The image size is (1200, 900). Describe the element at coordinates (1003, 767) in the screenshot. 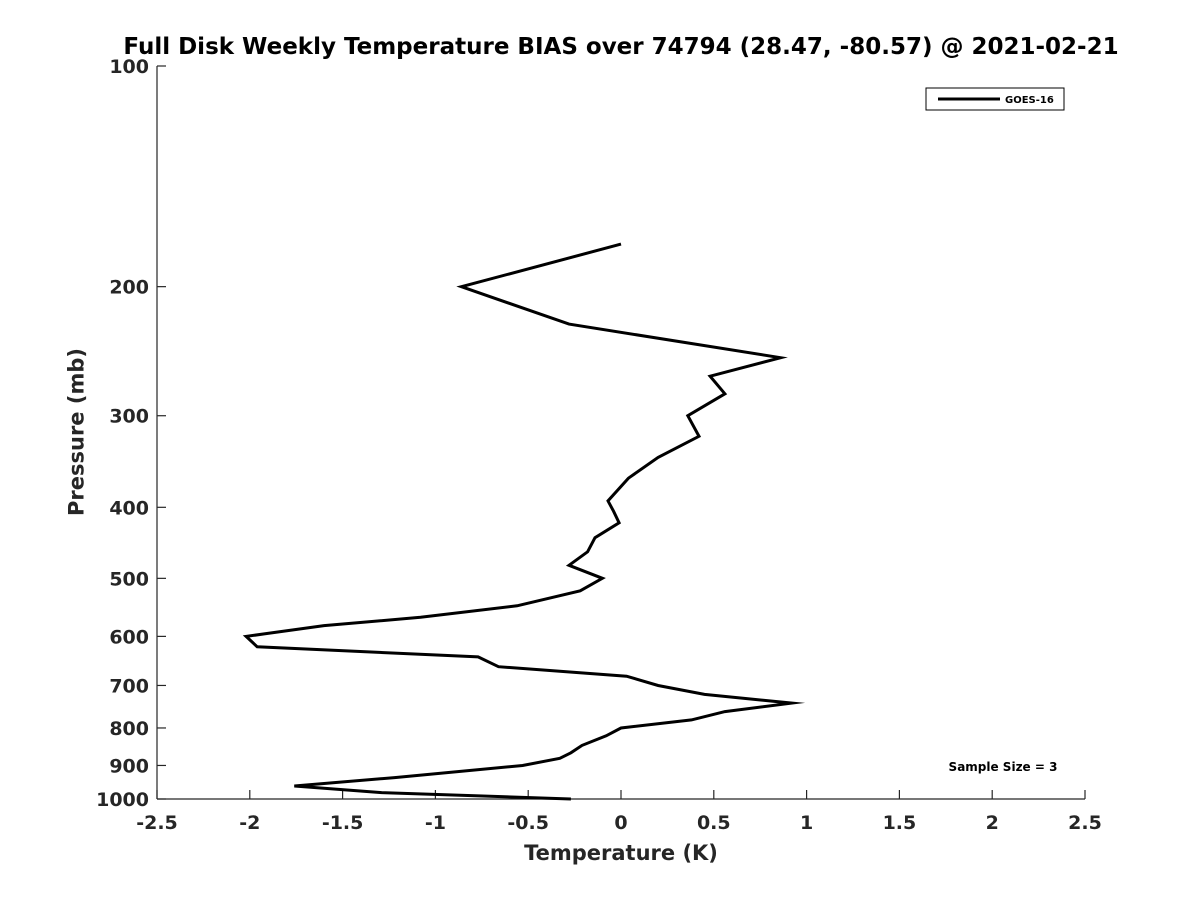

I see `sample-size-annotation: Sample Size = 3` at that location.